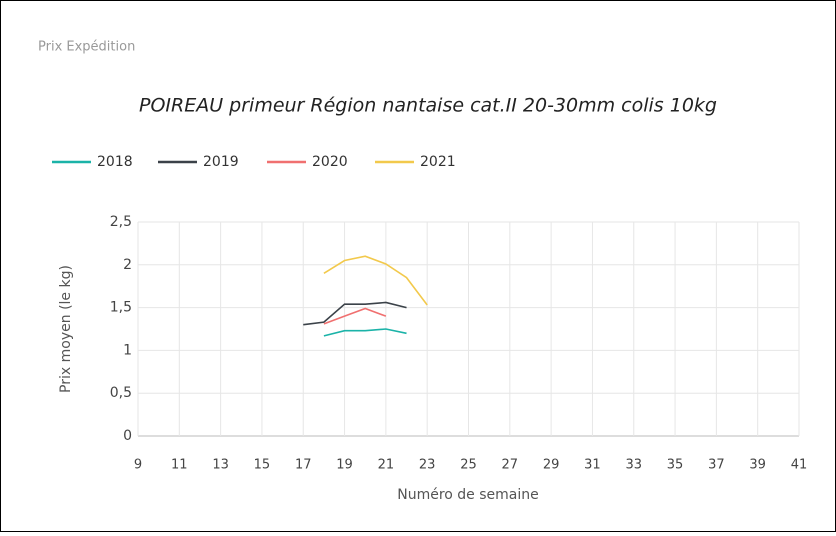  What do you see at coordinates (66, 329) in the screenshot?
I see `y-axis-label: Prix moyen (le kg)` at bounding box center [66, 329].